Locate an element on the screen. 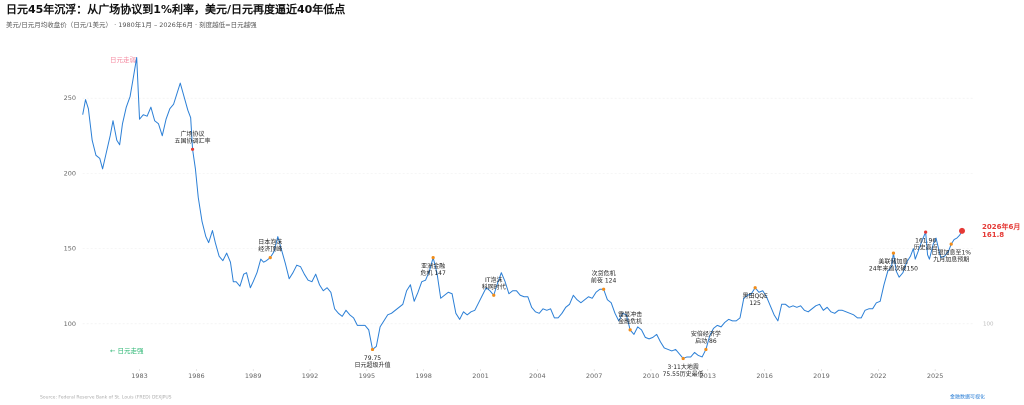 This screenshot has height=405, width=1024. y-tick-label: 100 is located at coordinates (70, 324).